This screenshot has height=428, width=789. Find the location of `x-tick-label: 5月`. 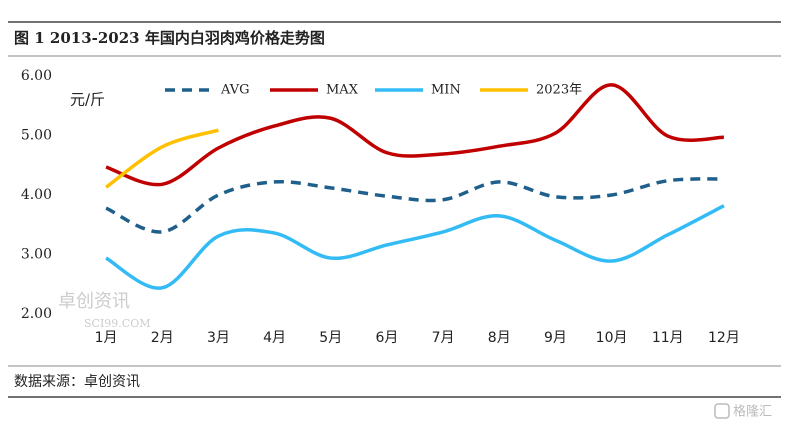

x-tick-label: 5月 is located at coordinates (330, 338).